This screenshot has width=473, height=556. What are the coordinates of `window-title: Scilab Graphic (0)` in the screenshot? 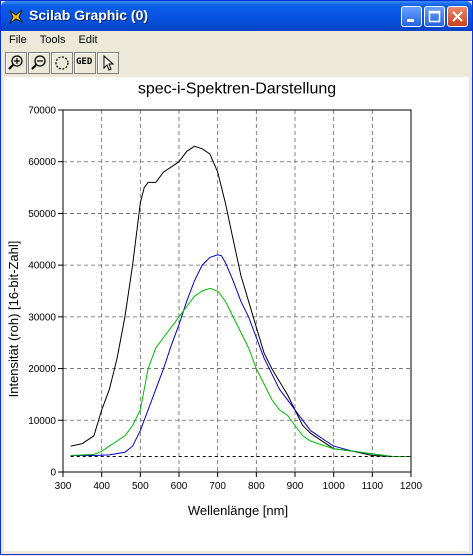 It's located at (89, 15).